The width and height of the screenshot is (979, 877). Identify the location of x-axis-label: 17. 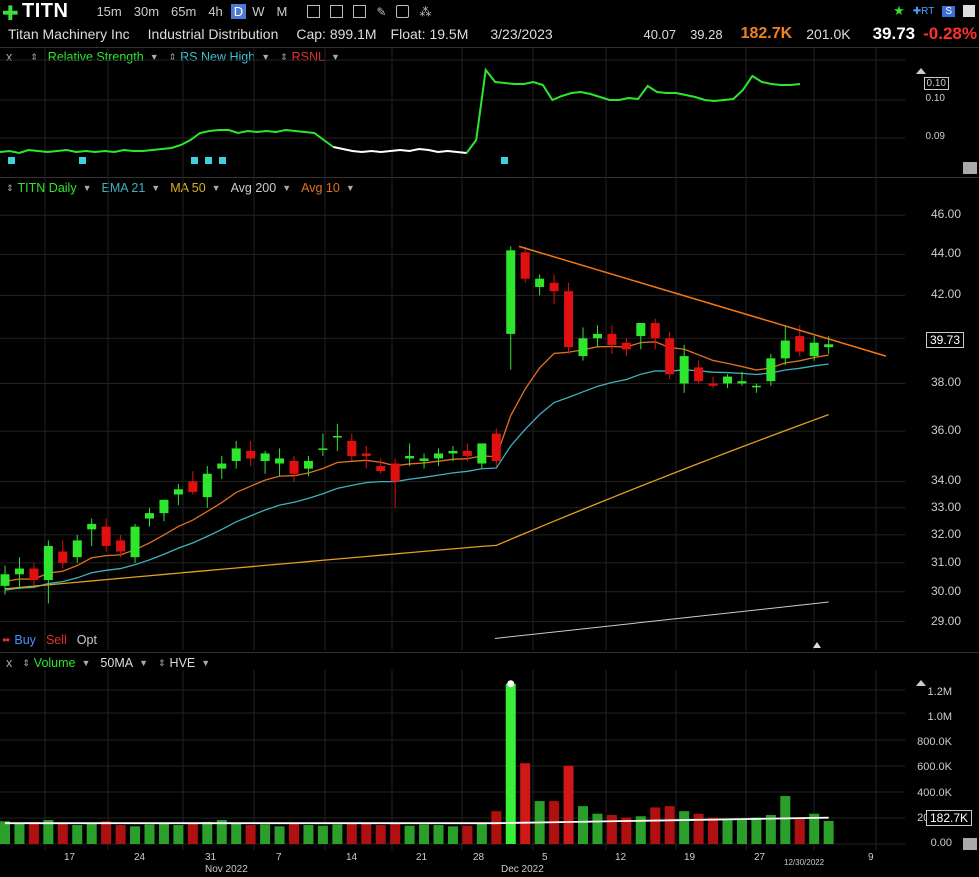
(70, 857).